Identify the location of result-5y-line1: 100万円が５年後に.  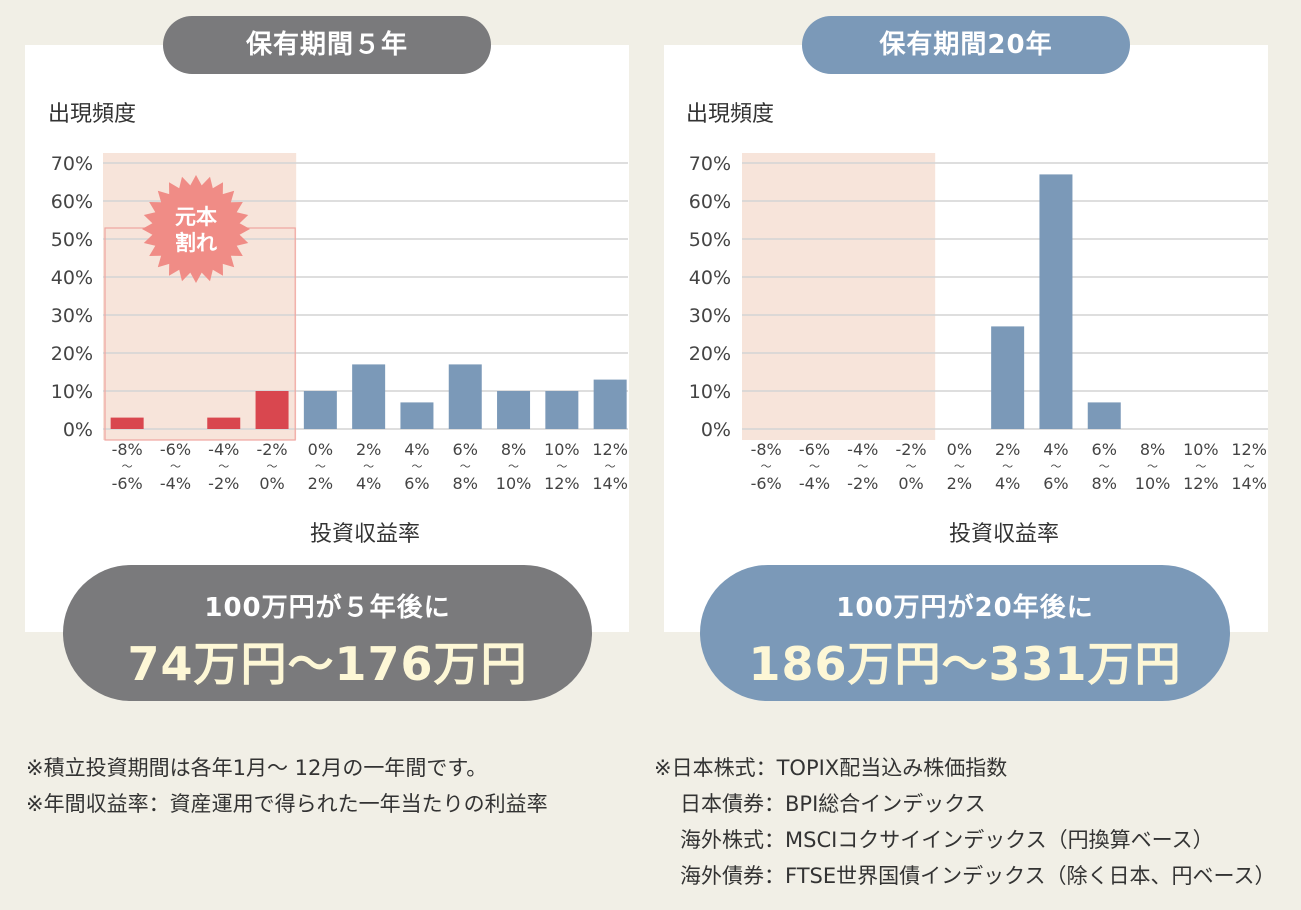
(327, 608).